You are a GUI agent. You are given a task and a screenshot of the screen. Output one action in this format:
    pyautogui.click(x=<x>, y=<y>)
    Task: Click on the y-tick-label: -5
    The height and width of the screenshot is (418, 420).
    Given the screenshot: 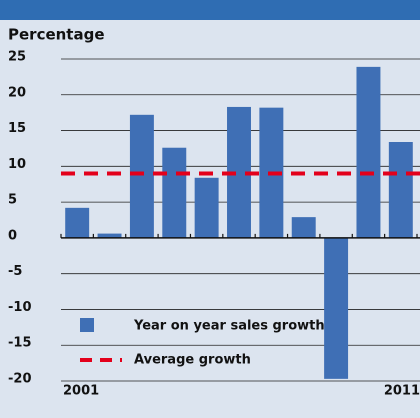 What is the action you would take?
    pyautogui.click(x=15, y=271)
    